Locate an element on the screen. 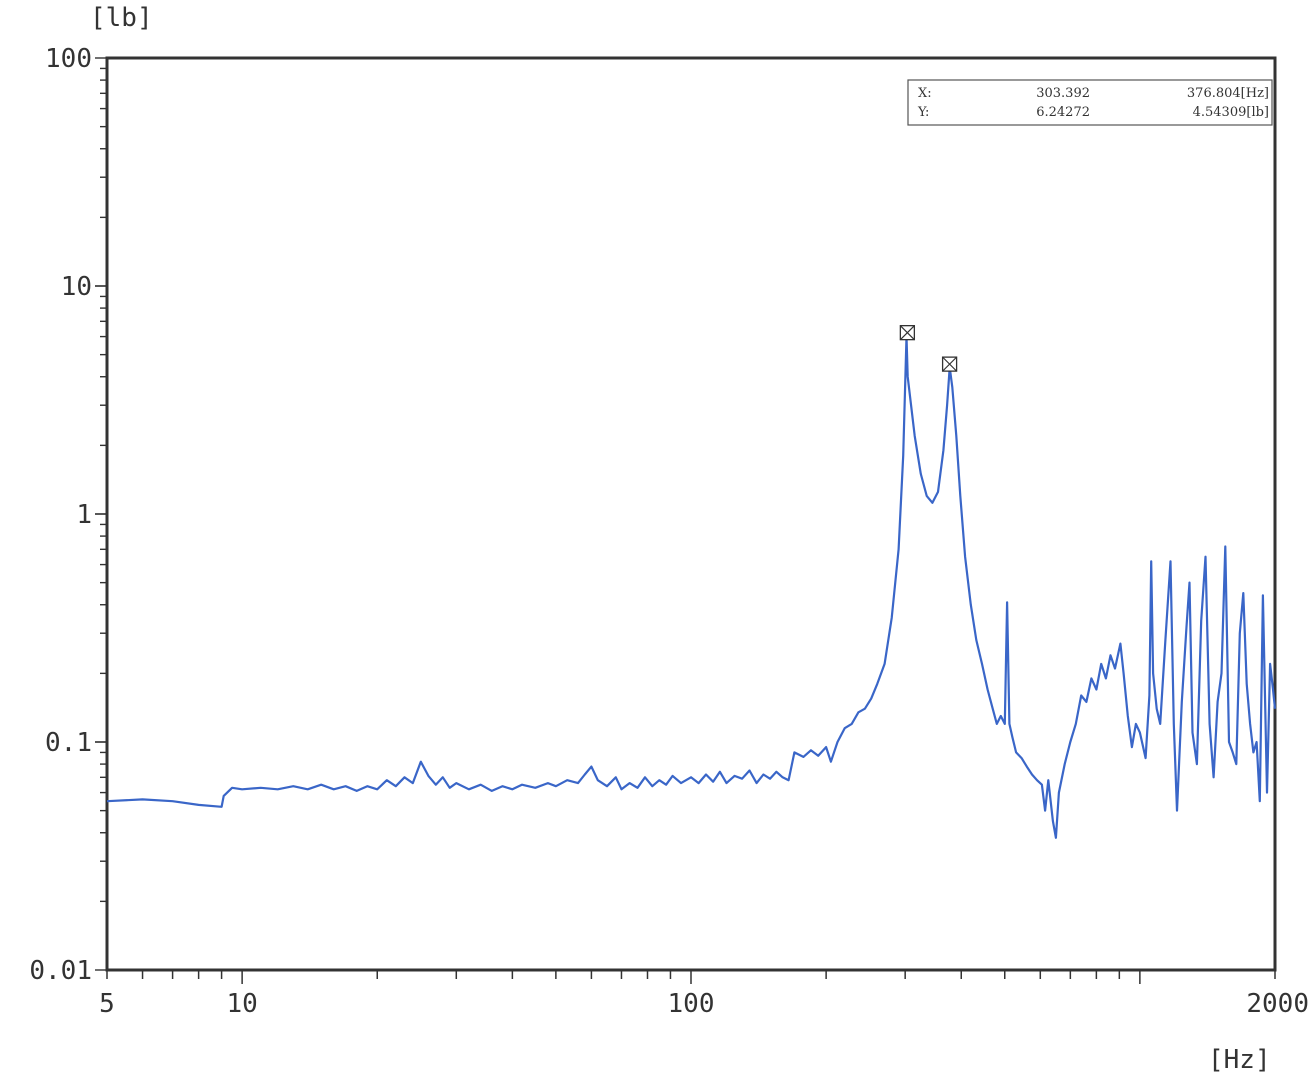 Image resolution: width=1313 pixels, height=1077 pixels. cursor-x-label: X: is located at coordinates (925, 93).